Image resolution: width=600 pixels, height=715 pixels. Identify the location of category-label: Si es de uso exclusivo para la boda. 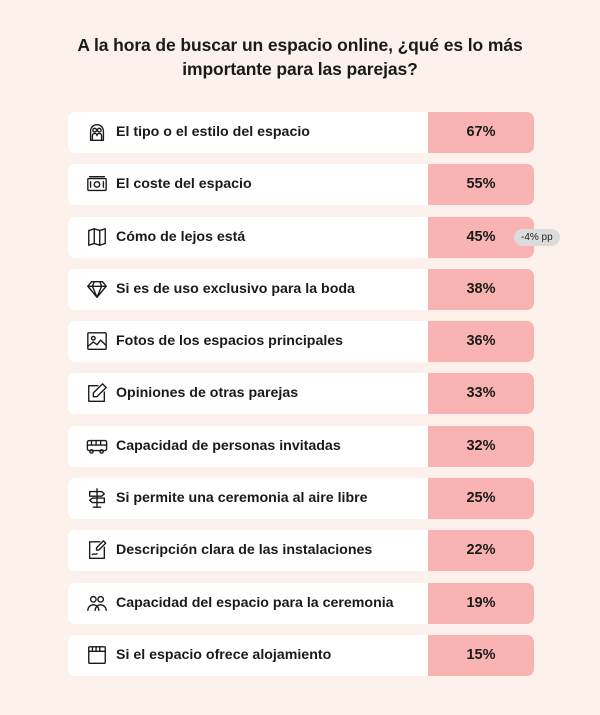
(235, 288).